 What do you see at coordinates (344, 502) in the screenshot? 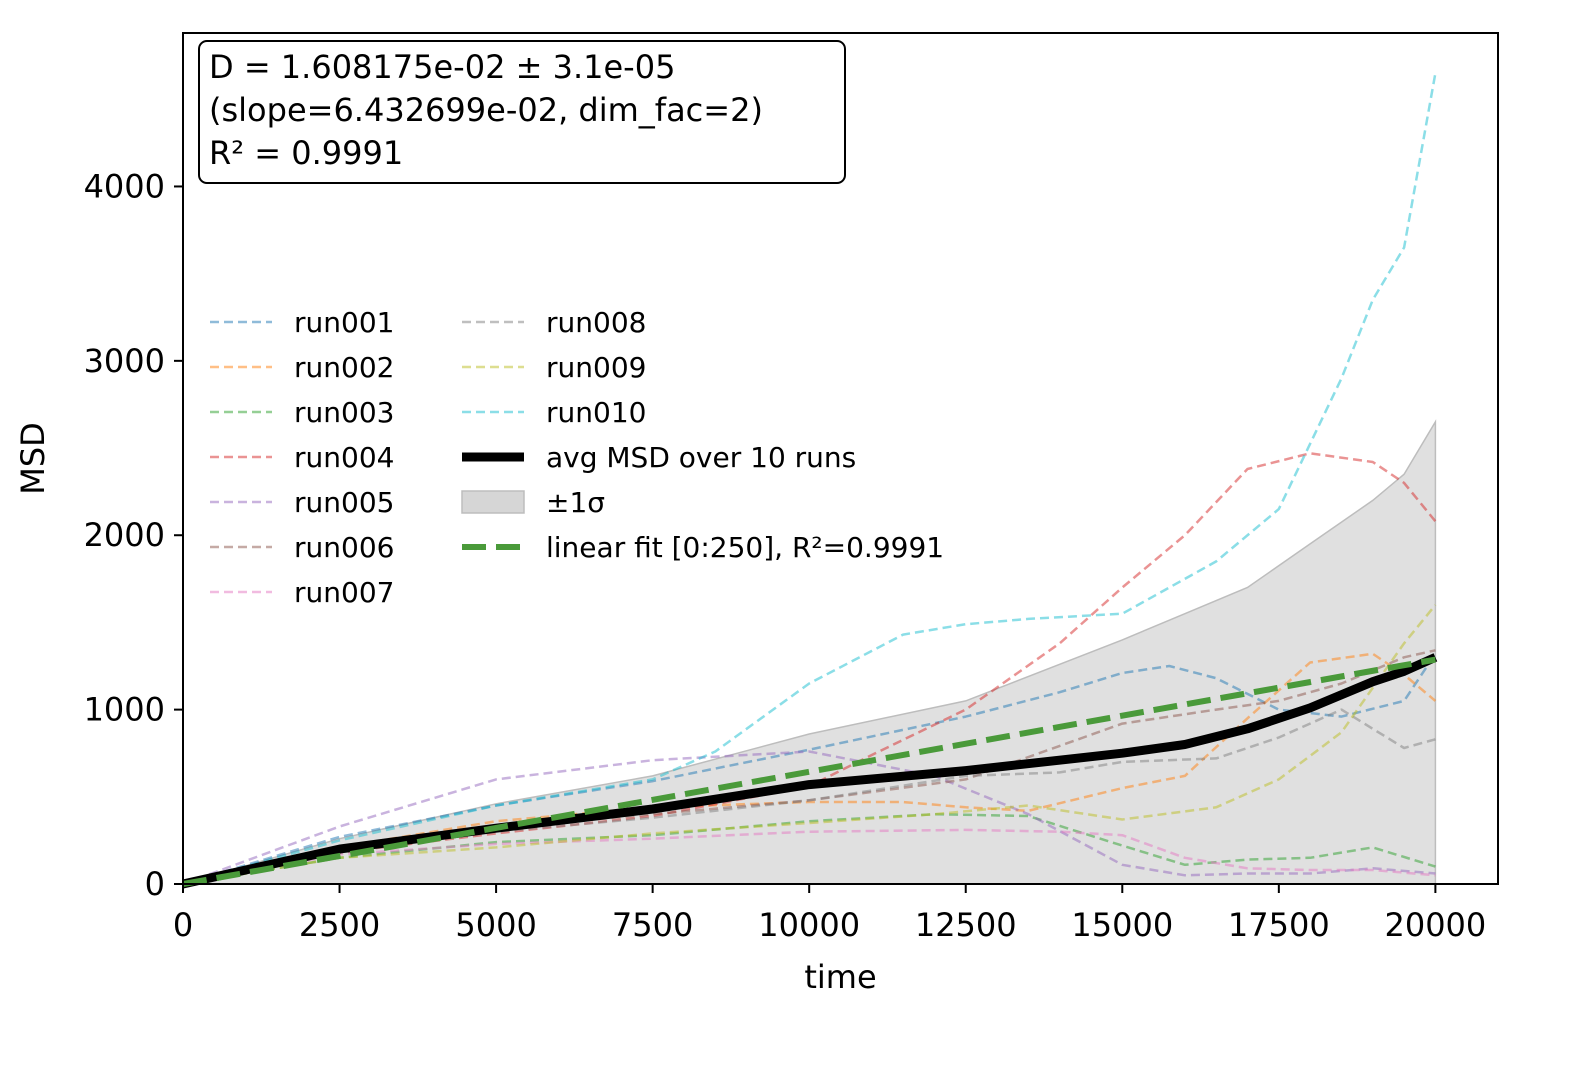
I see `legend-label: run005` at bounding box center [344, 502].